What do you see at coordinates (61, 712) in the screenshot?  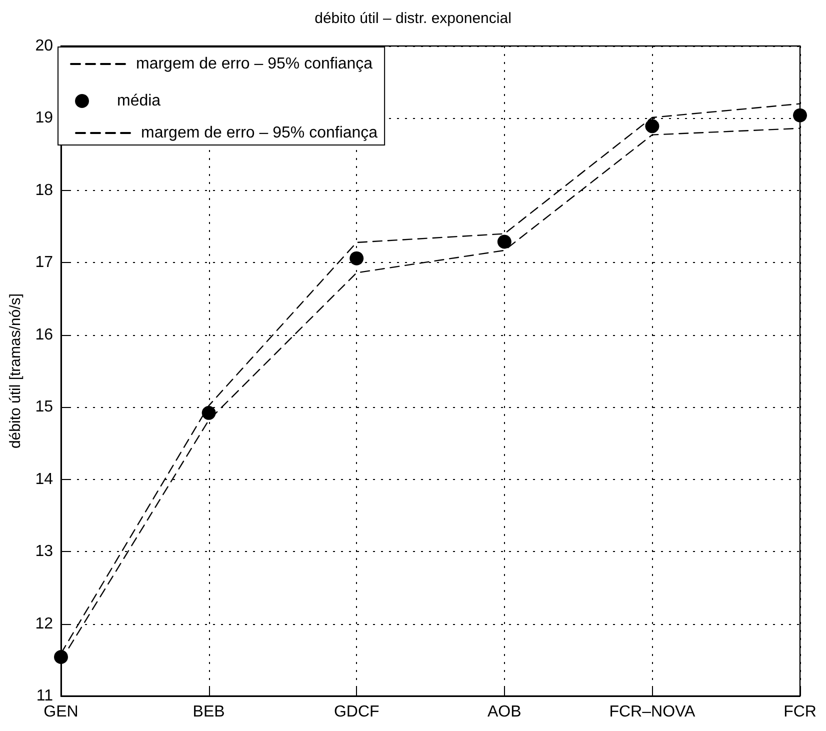 I see `x-tick-label: GEN` at bounding box center [61, 712].